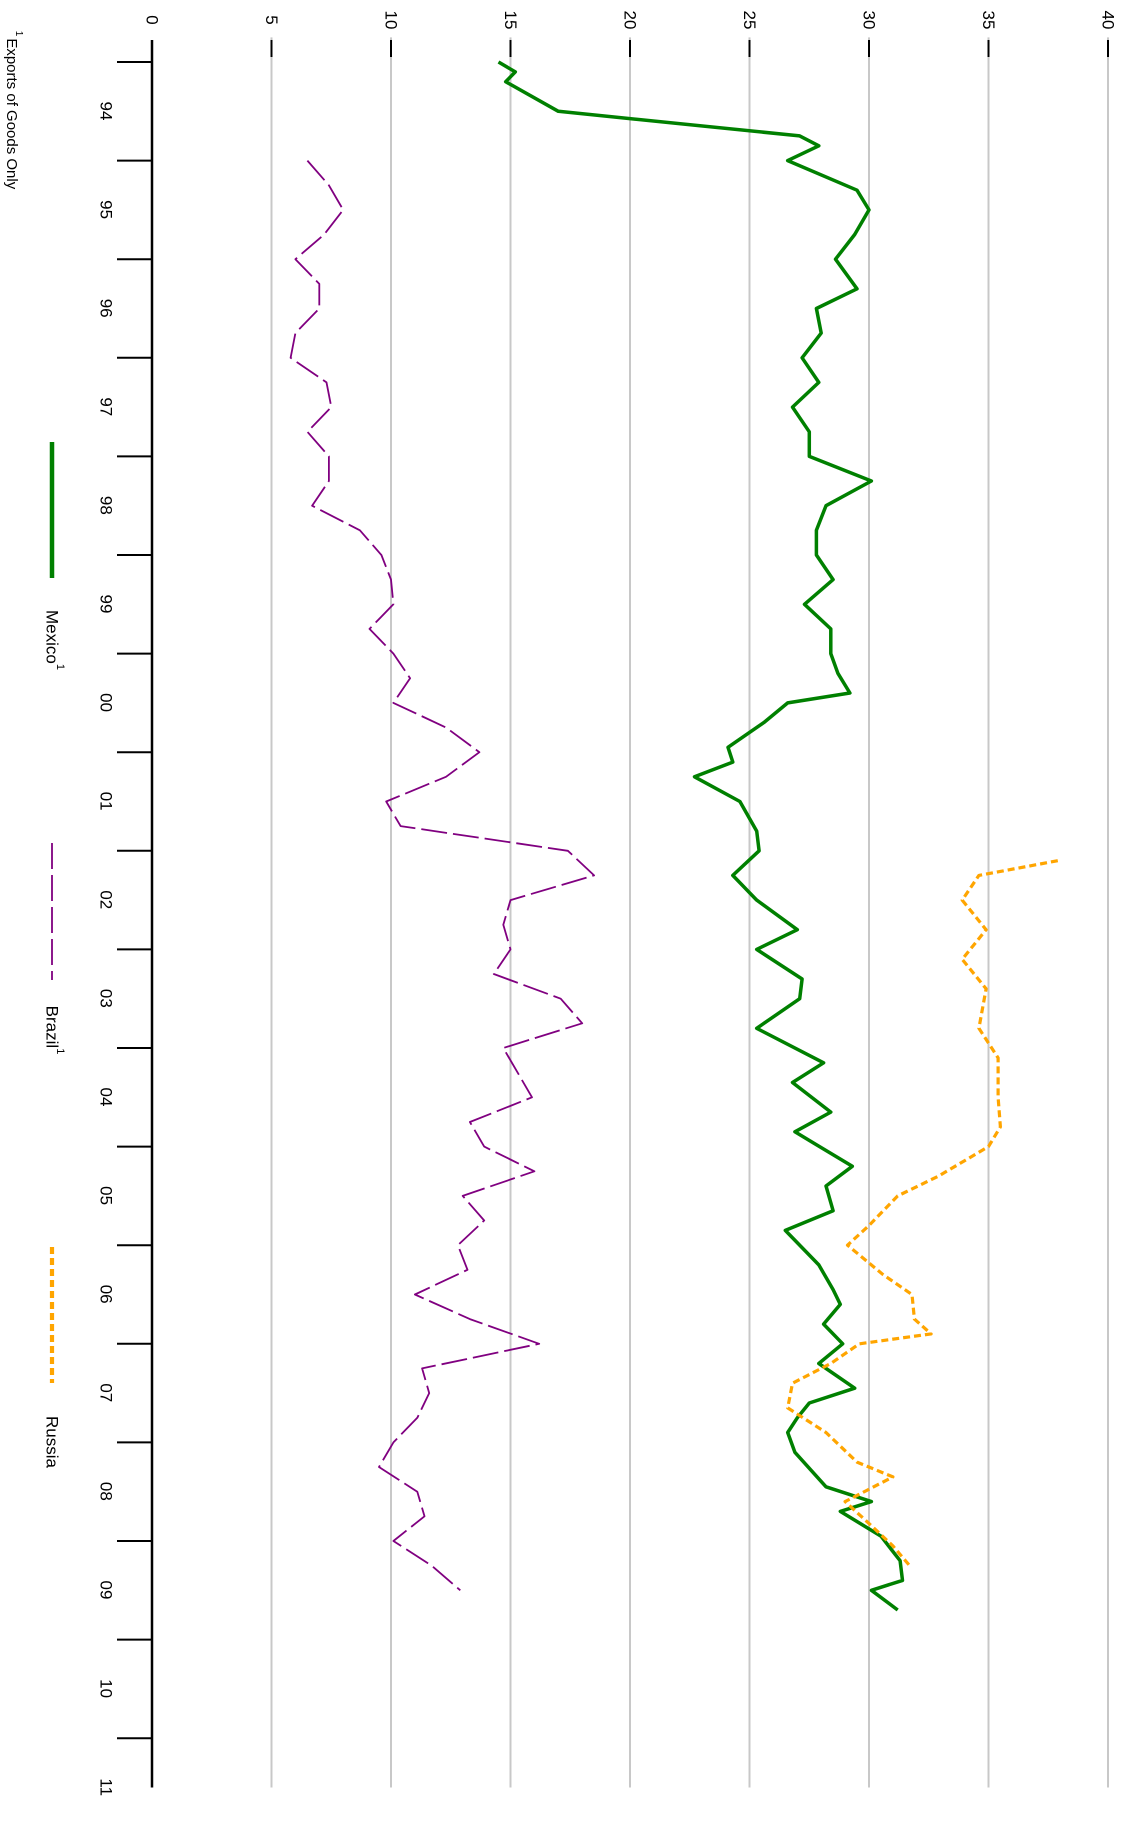  What do you see at coordinates (105, 505) in the screenshot?
I see `year-tick-label: 98` at bounding box center [105, 505].